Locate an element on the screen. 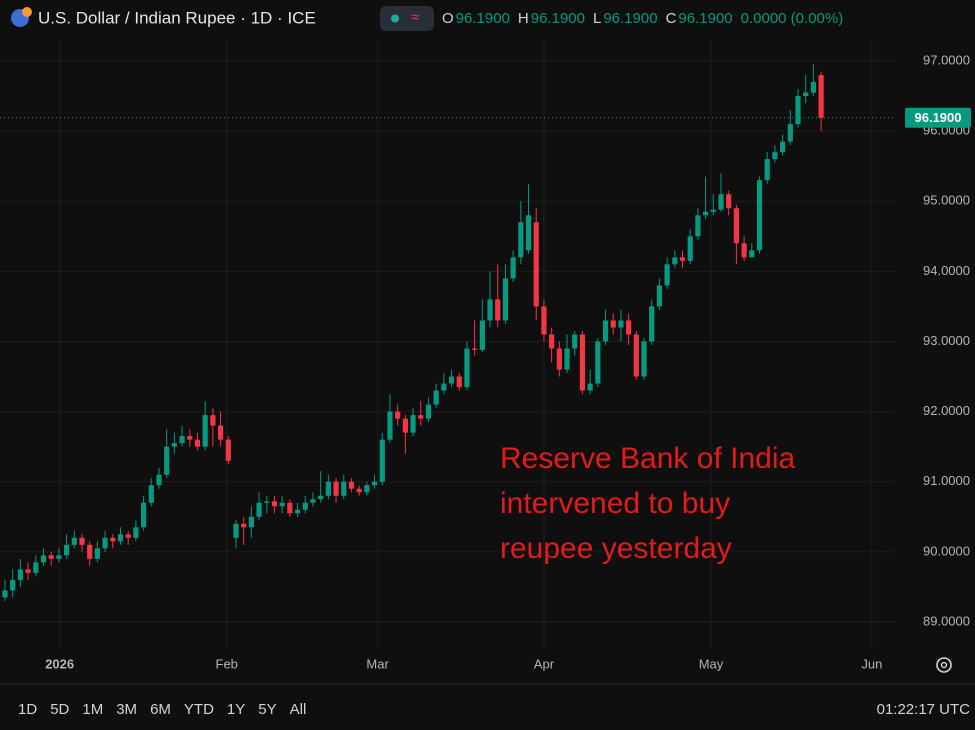 This screenshot has width=975, height=730. ohlc-item: O is located at coordinates (448, 18).